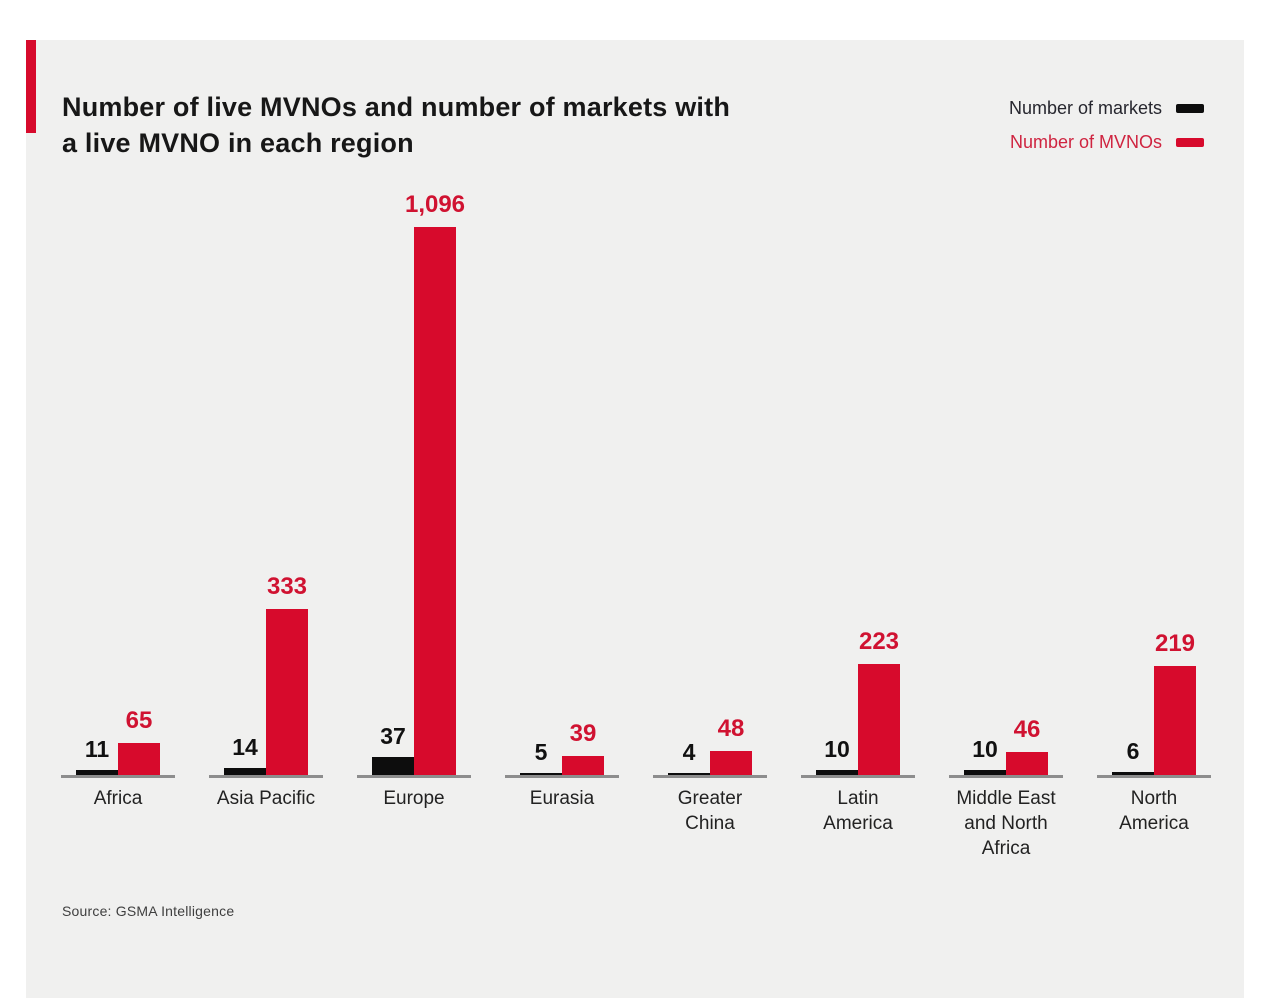  What do you see at coordinates (541, 751) in the screenshot?
I see `markets-value-label: 5` at bounding box center [541, 751].